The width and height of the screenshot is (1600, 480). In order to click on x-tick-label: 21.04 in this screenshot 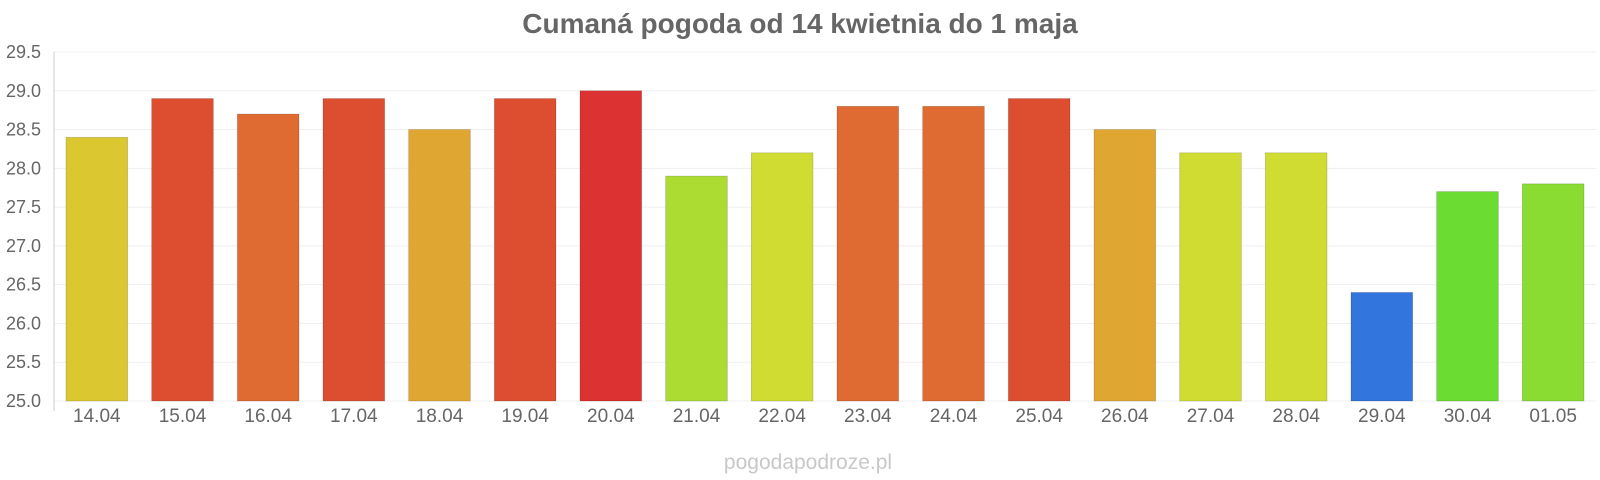, I will do `click(697, 416)`.